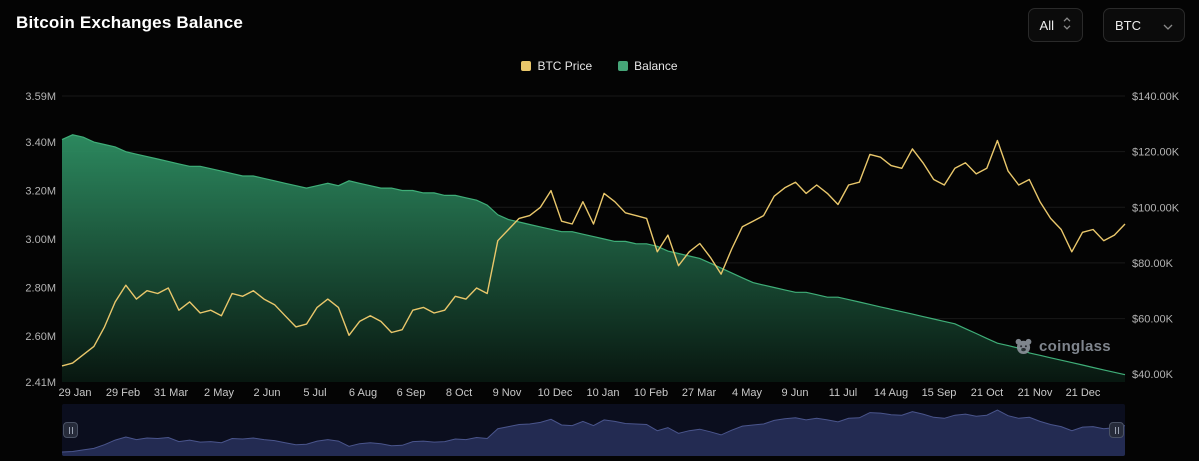 Image resolution: width=1199 pixels, height=461 pixels. I want to click on navigator-left-handle, so click(70, 430).